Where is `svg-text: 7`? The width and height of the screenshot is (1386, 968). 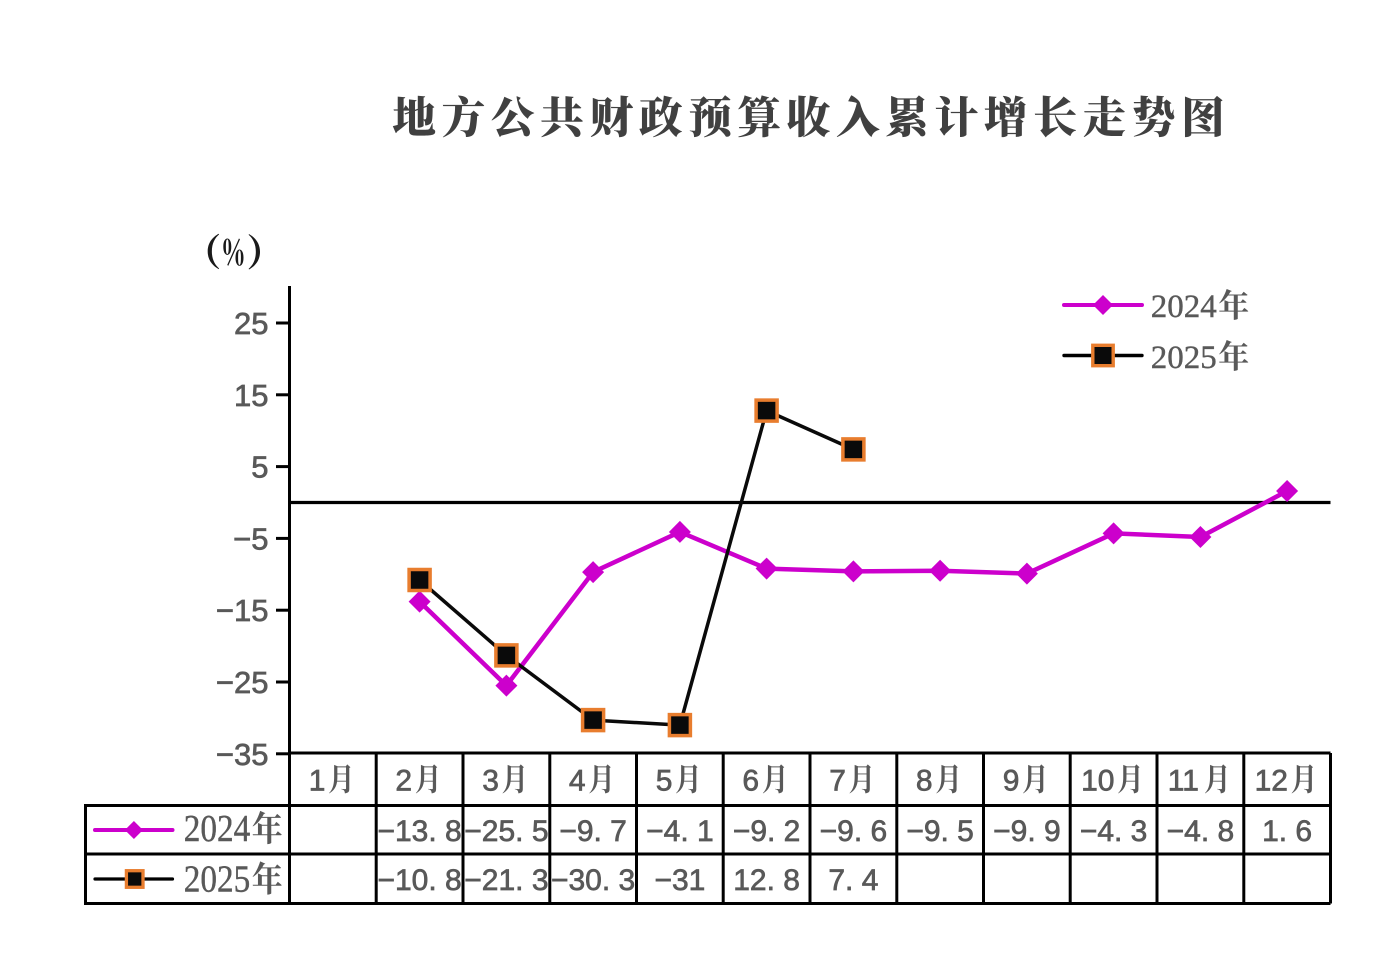
svg-text: 7 is located at coordinates (837, 781).